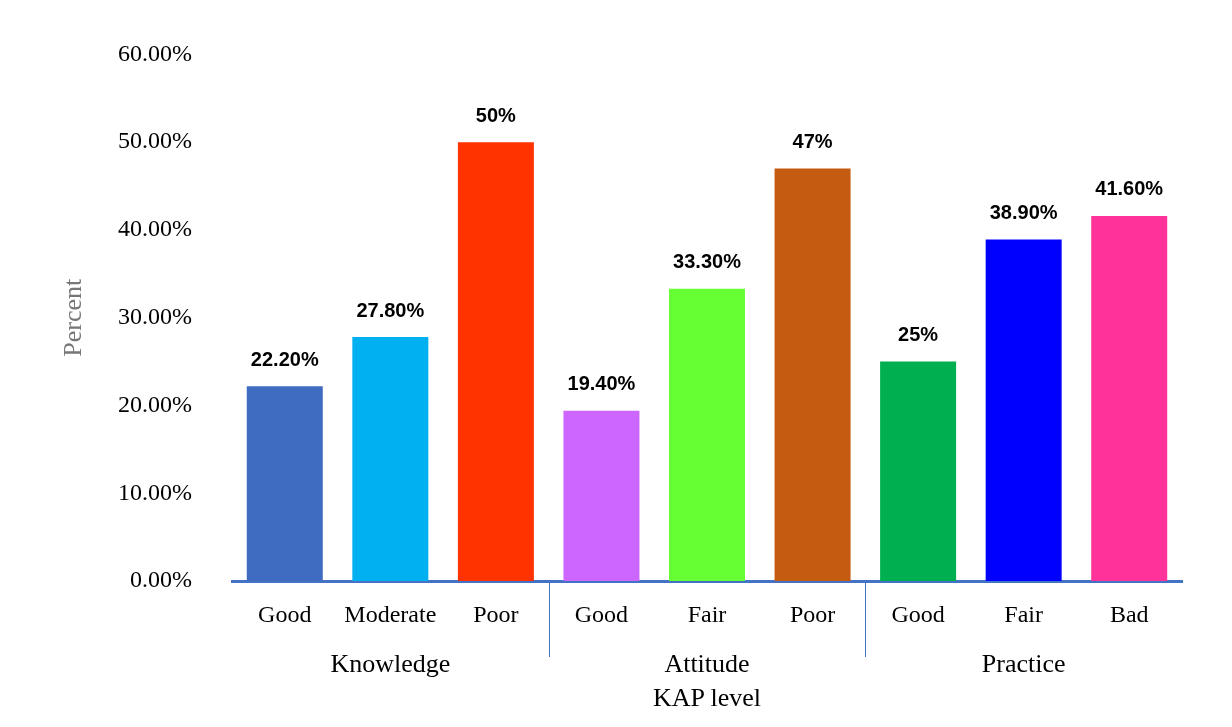 This screenshot has width=1232, height=727. I want to click on text: Attitude, so click(707, 663).